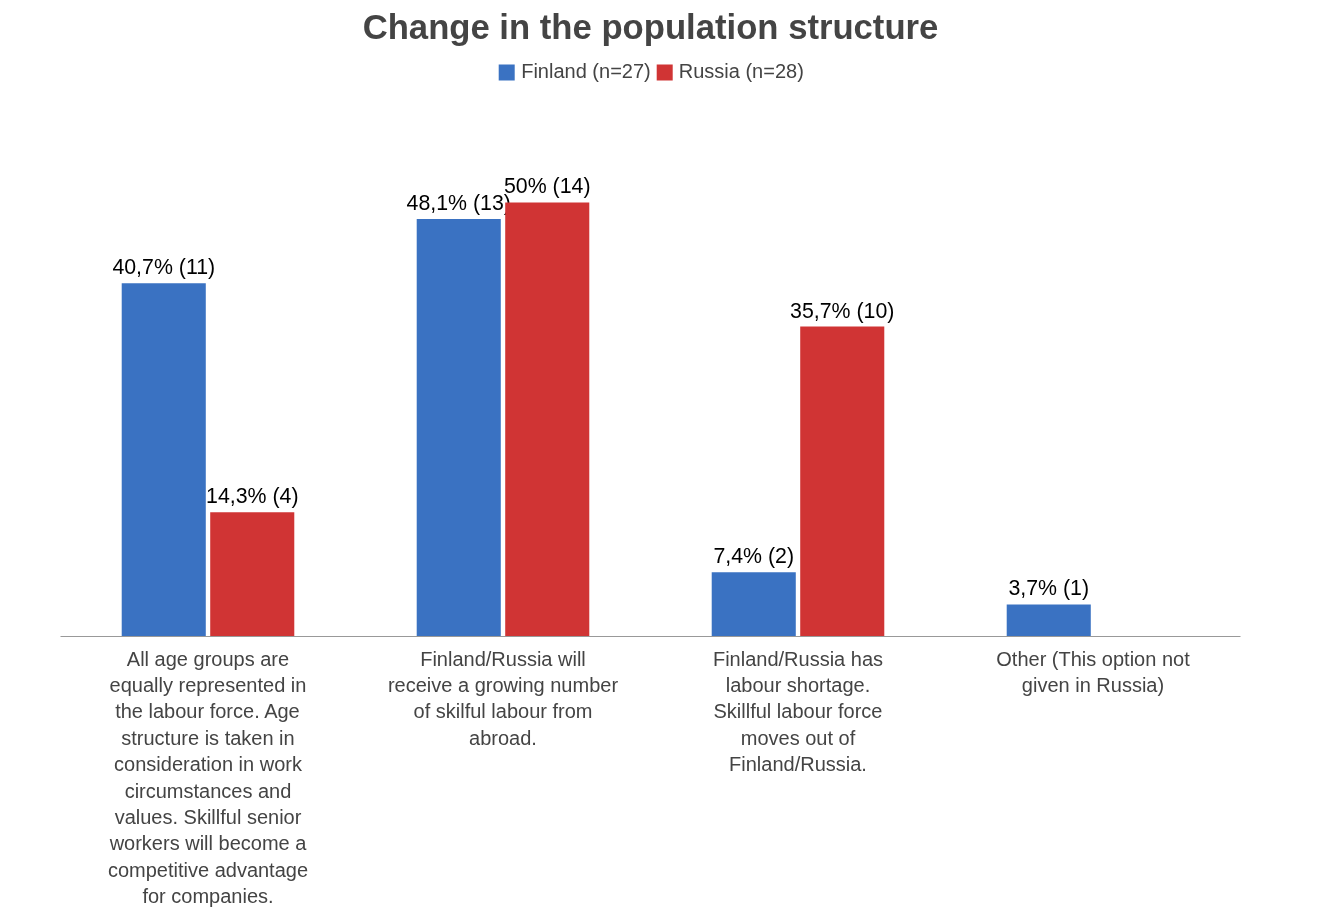  What do you see at coordinates (252, 496) in the screenshot?
I see `data-label: 14,3% (4)` at bounding box center [252, 496].